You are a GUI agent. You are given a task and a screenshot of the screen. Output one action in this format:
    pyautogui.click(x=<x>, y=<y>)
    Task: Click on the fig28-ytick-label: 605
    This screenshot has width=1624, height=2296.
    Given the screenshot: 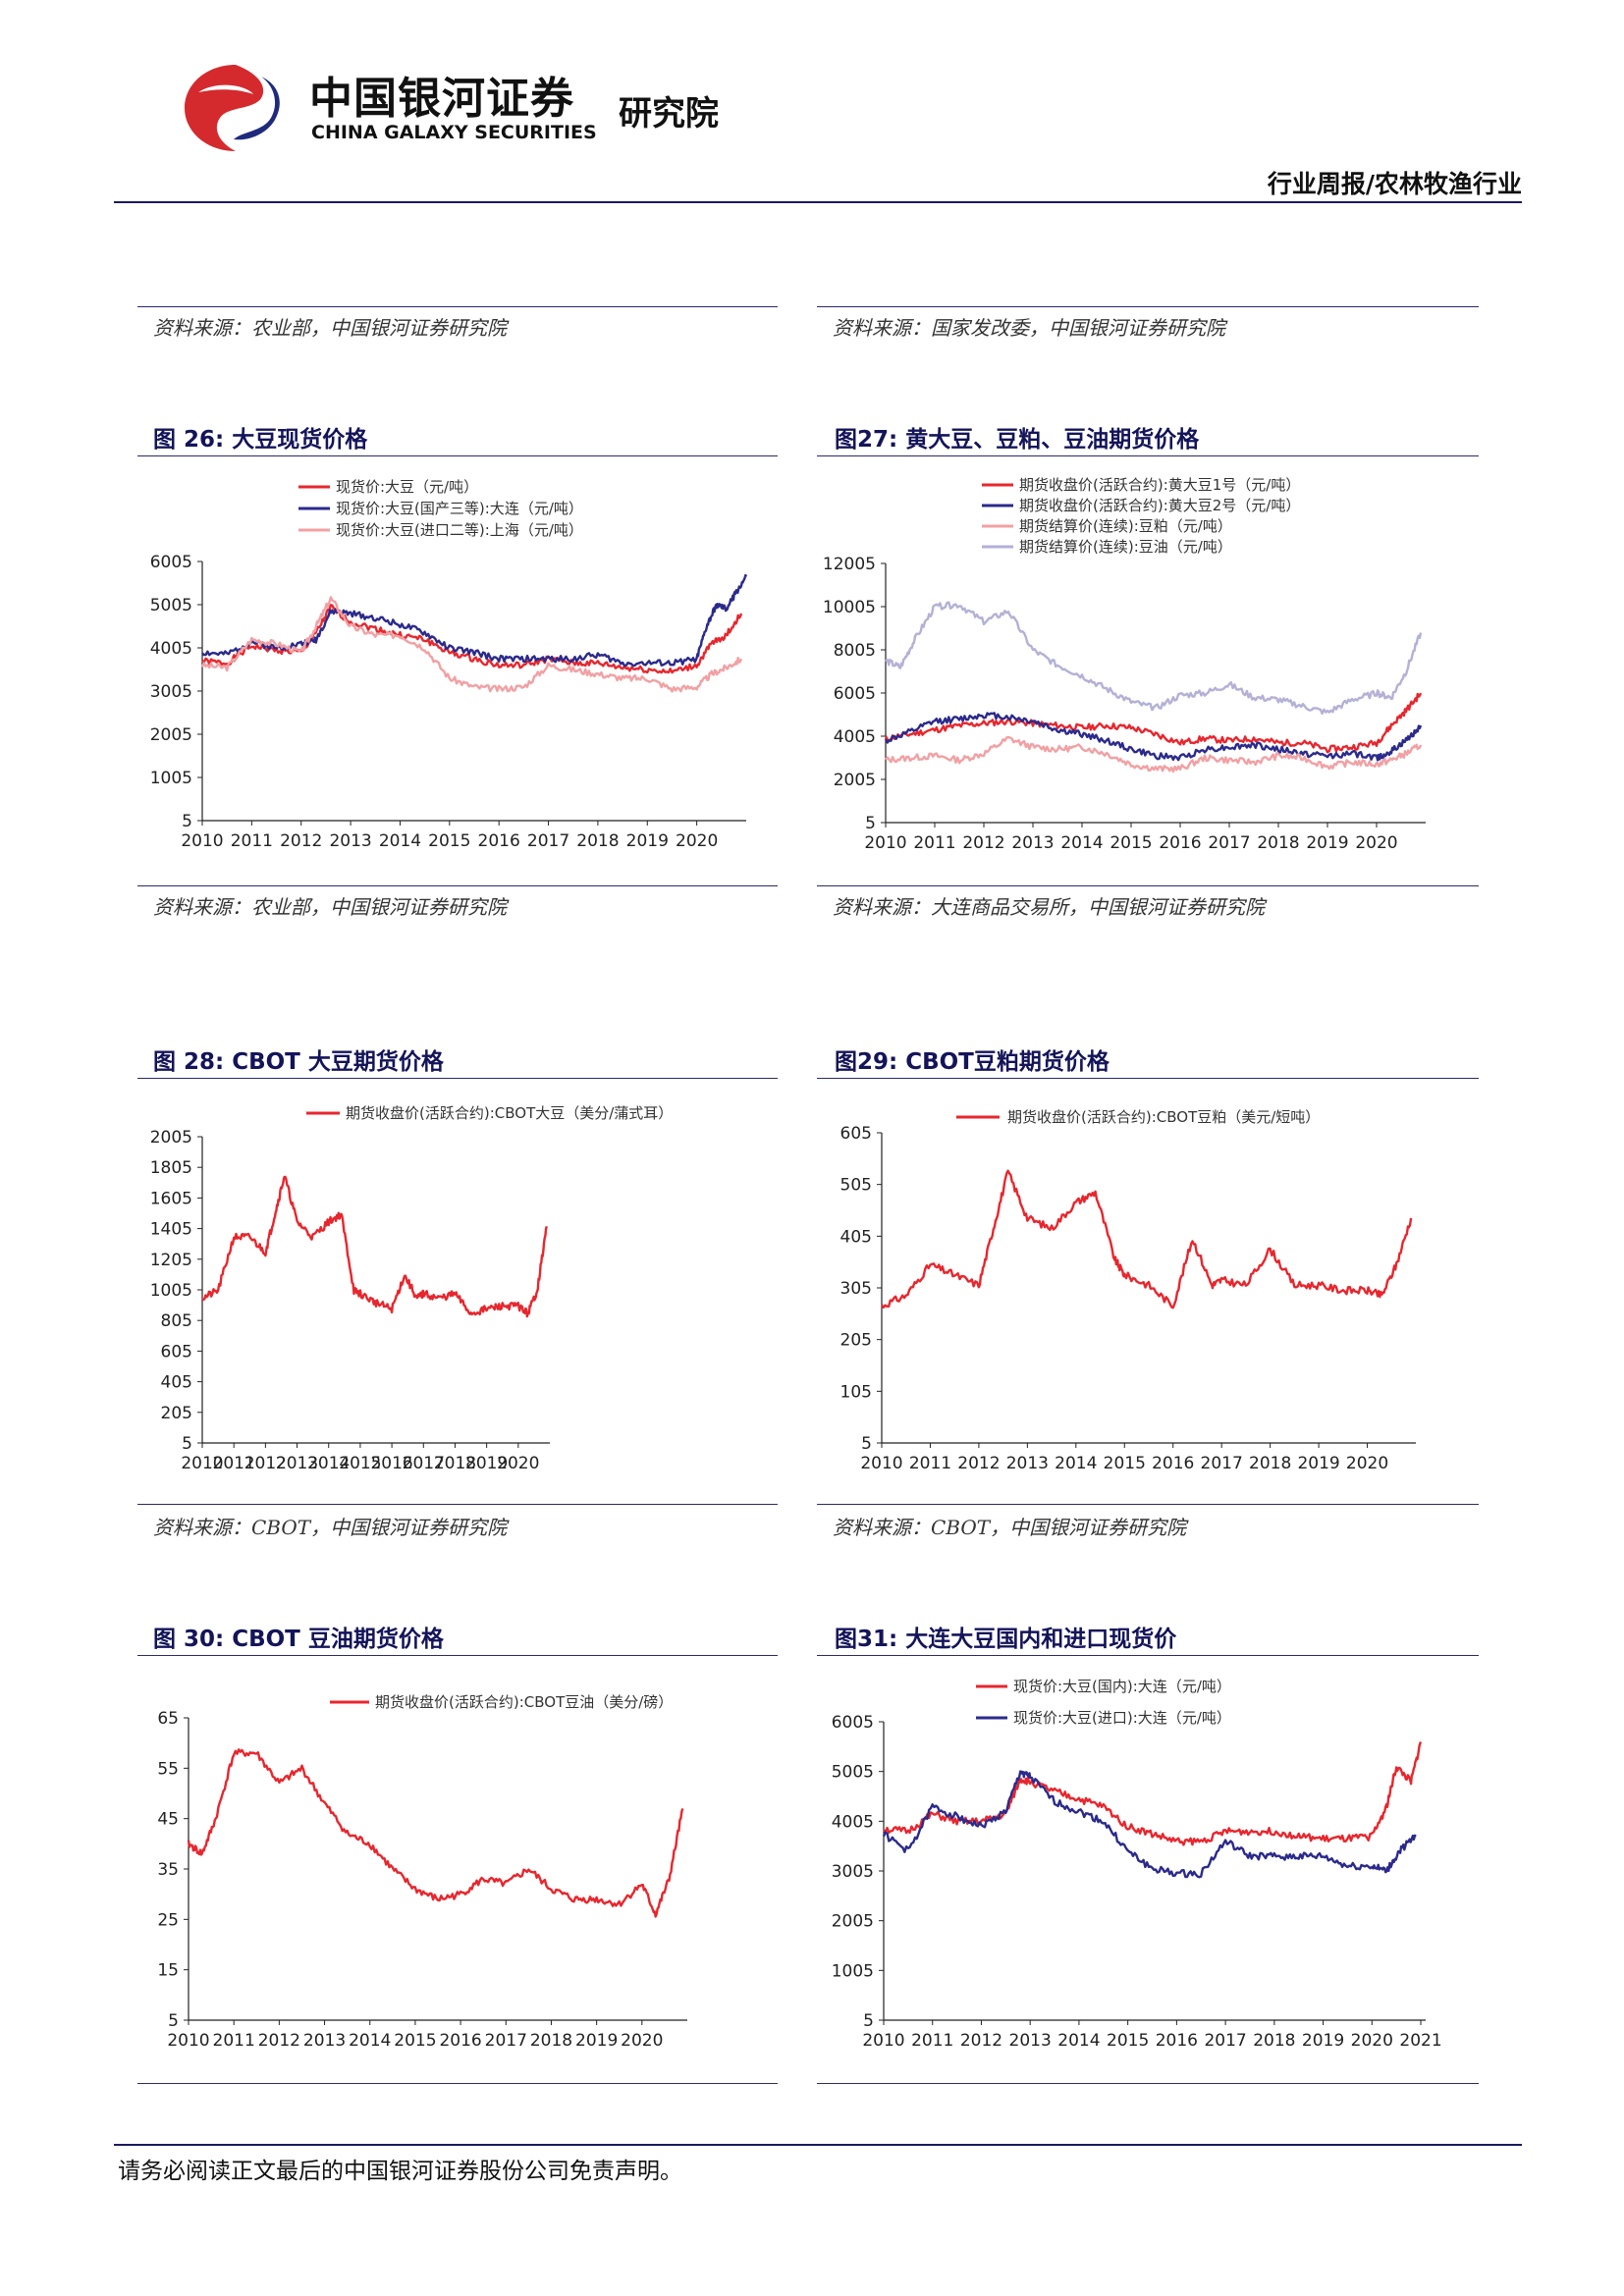 What is the action you would take?
    pyautogui.click(x=176, y=1352)
    